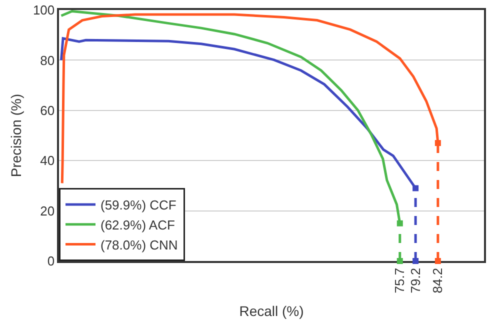 This screenshot has height=331, width=490. I want to click on y-tick-label: 20, so click(47, 210).